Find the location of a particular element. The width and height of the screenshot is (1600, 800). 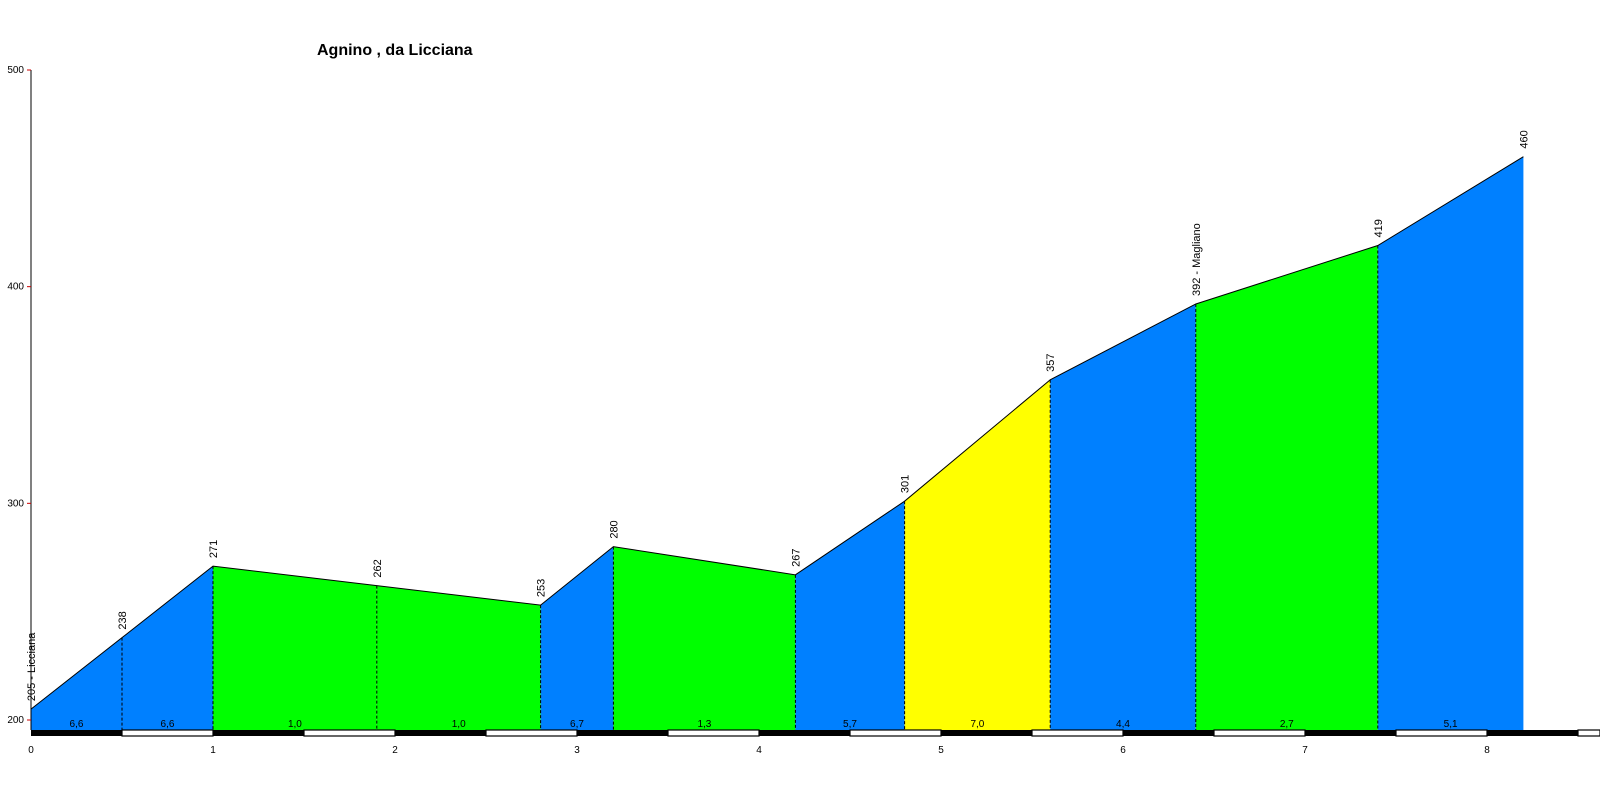

grade-label: 1,3 is located at coordinates (704, 724).